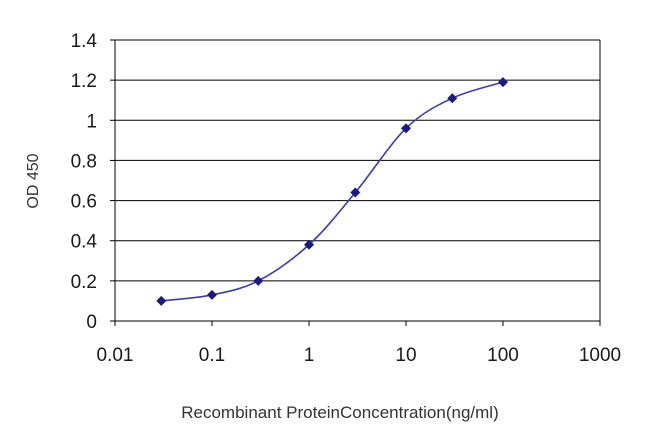  Describe the element at coordinates (600, 355) in the screenshot. I see `x-tick-label: 1000` at that location.